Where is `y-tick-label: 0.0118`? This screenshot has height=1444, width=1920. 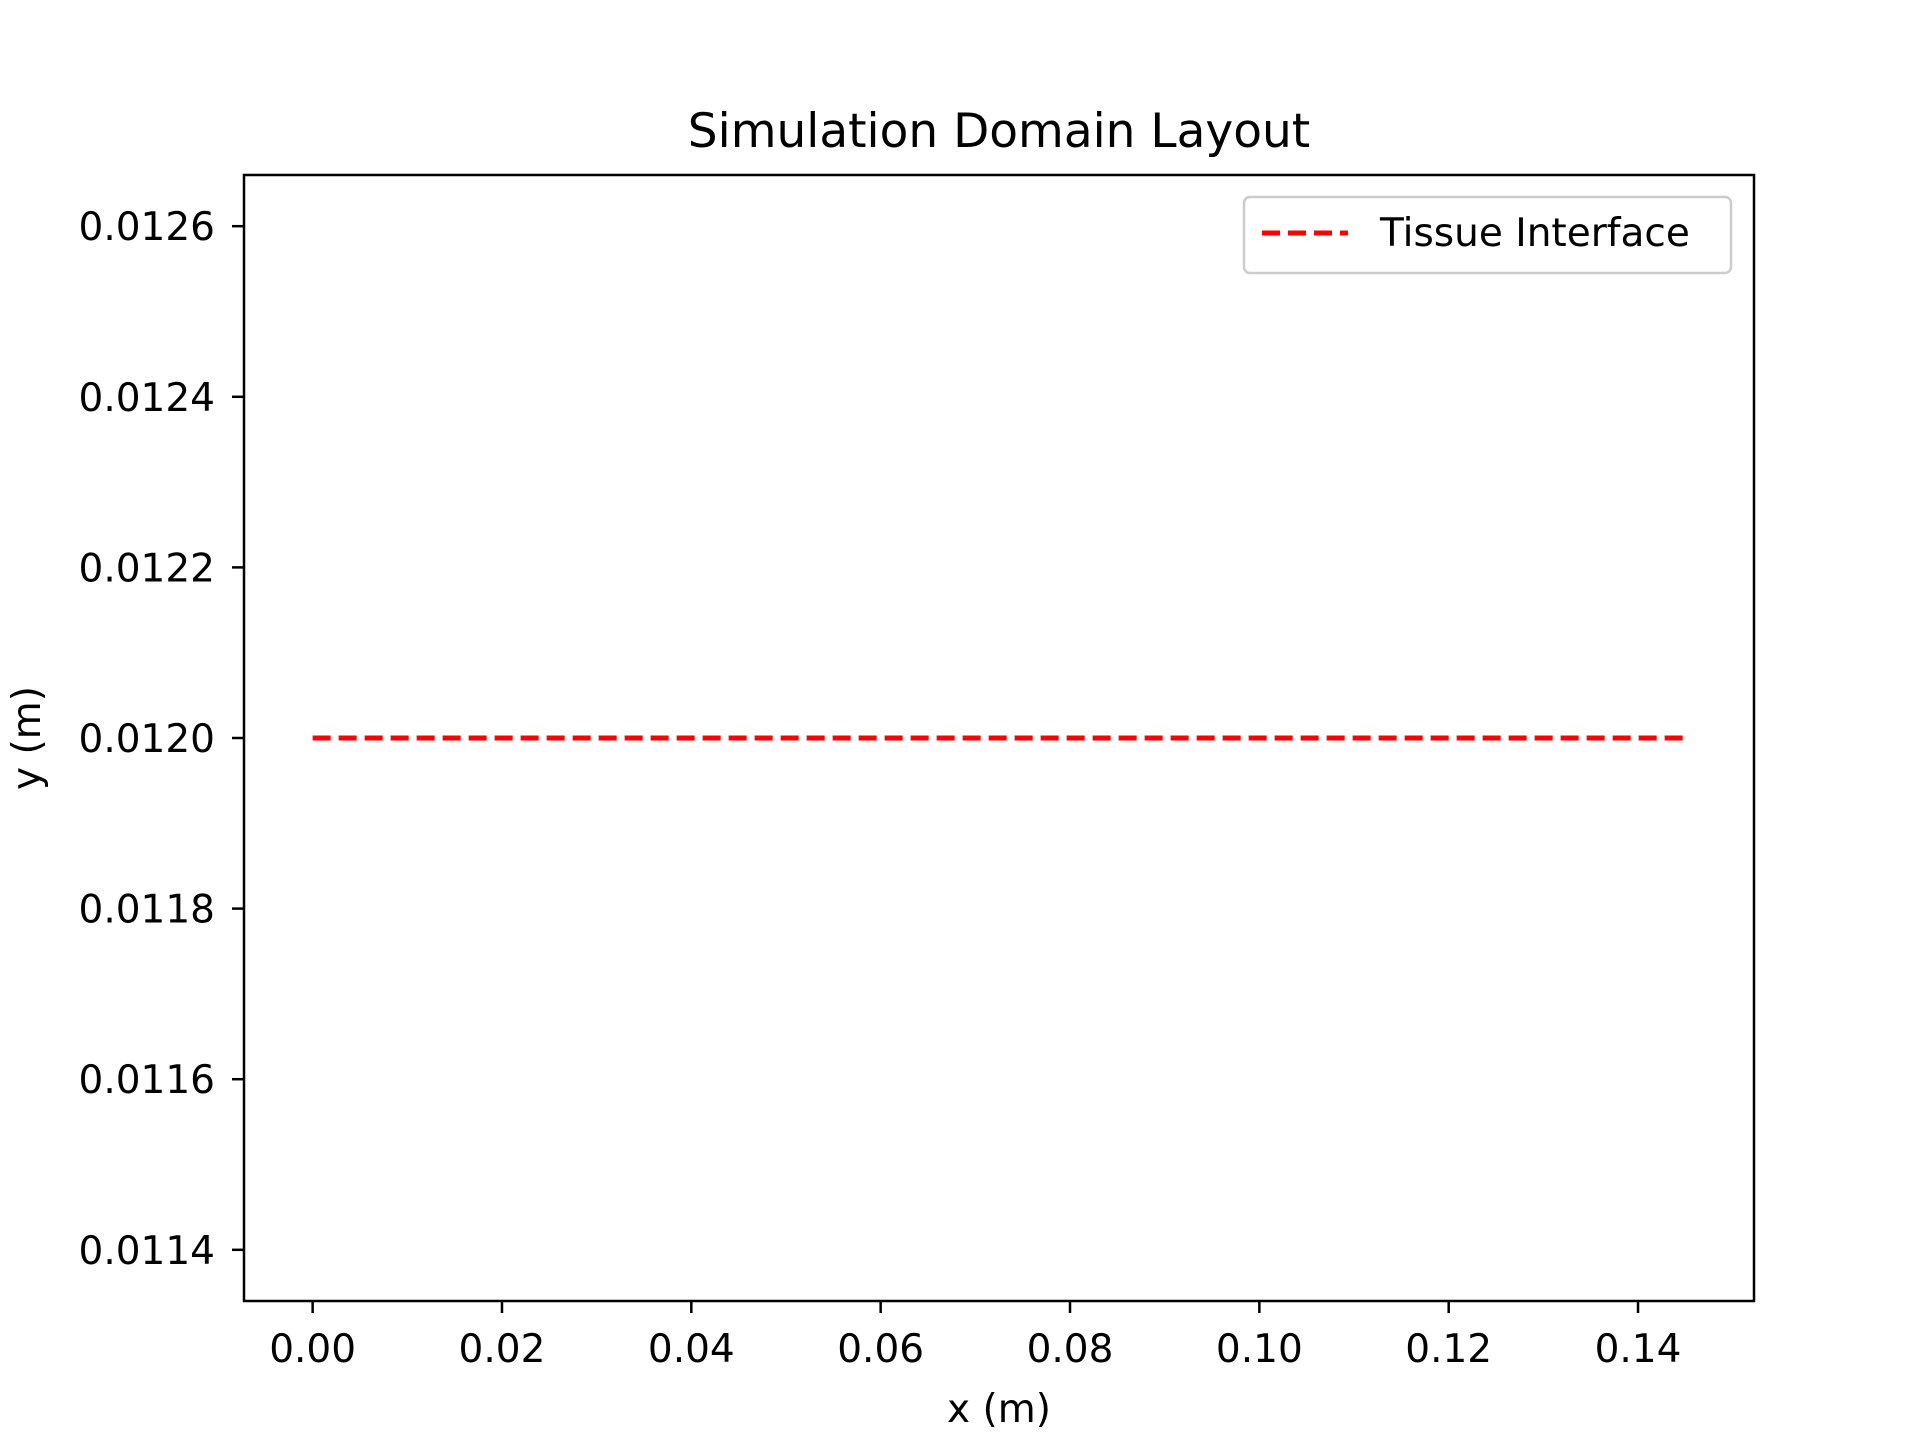
y-tick-label: 0.0118 is located at coordinates (147, 910).